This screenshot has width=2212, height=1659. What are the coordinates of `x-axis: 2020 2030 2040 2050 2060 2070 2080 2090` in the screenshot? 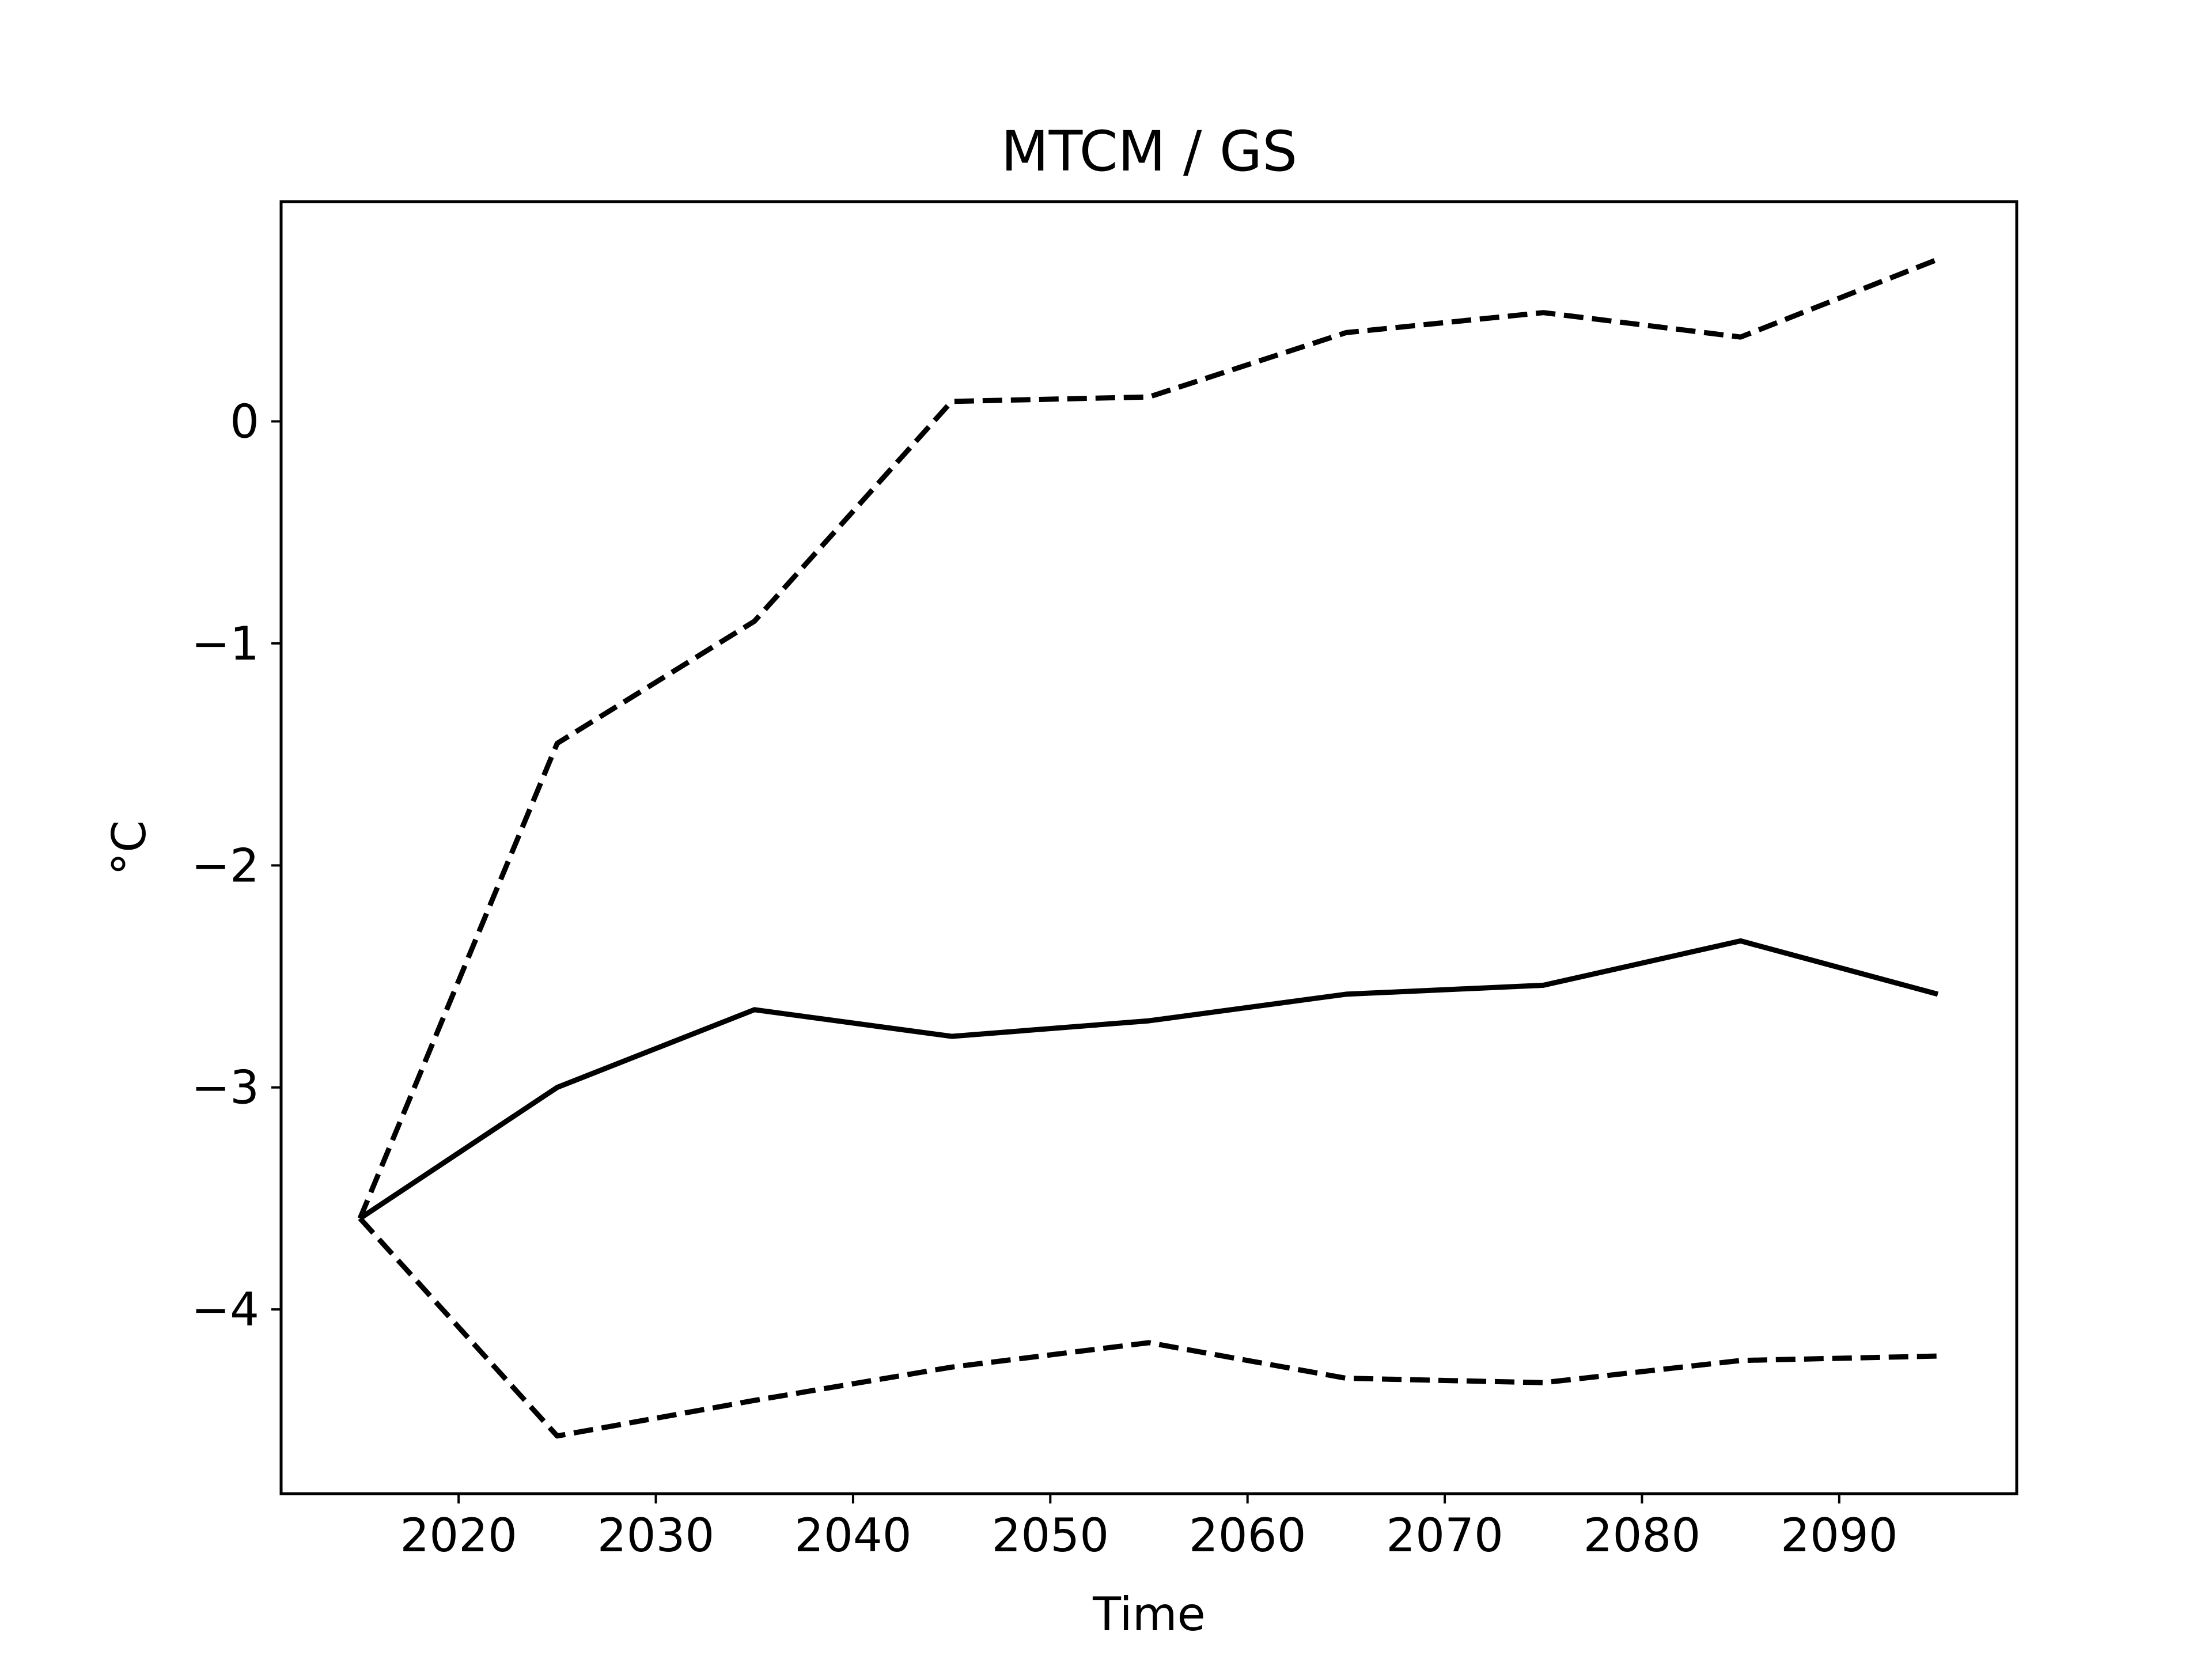 It's located at (1149, 1528).